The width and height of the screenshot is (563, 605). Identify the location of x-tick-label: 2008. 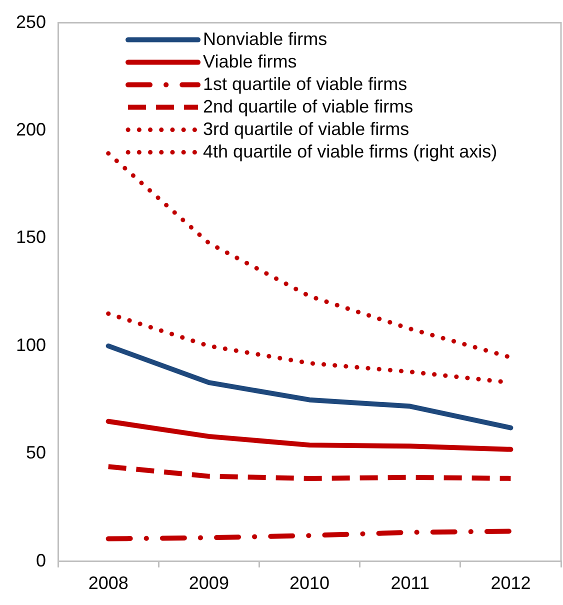
(108, 583).